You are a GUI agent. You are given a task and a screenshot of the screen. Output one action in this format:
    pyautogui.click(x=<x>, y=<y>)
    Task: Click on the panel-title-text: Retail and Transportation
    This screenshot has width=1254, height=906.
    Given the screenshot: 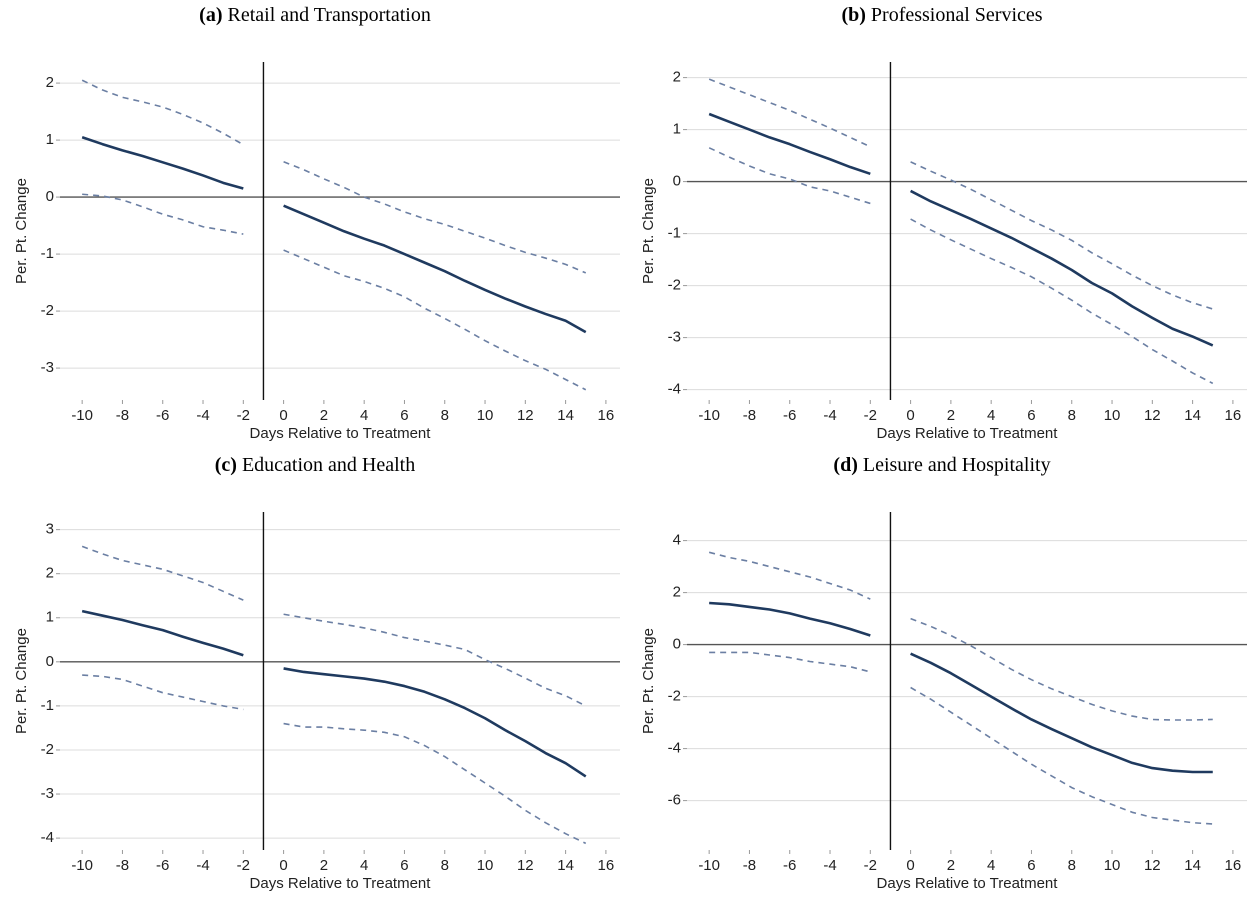 What is the action you would take?
    pyautogui.click(x=329, y=15)
    